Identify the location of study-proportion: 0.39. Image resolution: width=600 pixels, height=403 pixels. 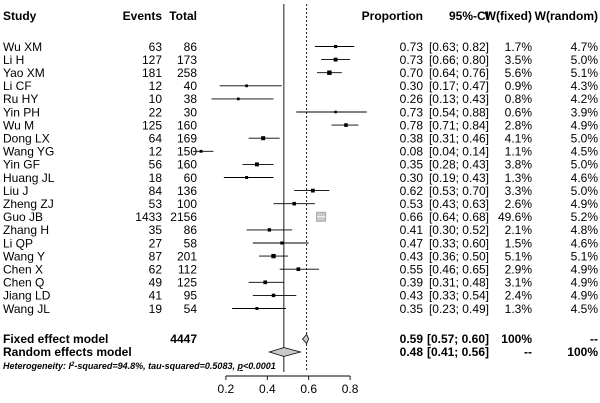
(412, 283).